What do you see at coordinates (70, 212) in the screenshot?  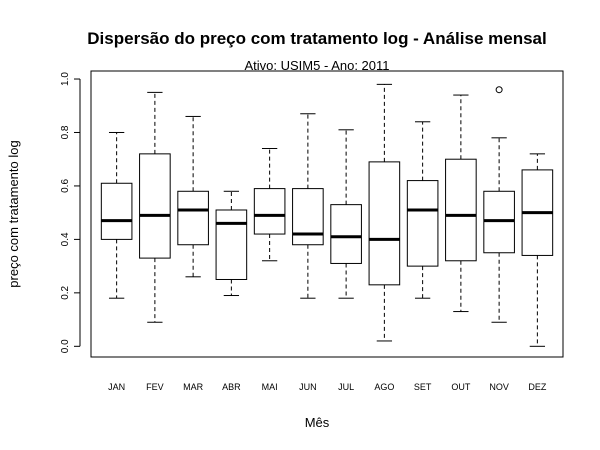 I see `y-axis: 0.0 0.2 0.4 0.6 0.8 1.0` at bounding box center [70, 212].